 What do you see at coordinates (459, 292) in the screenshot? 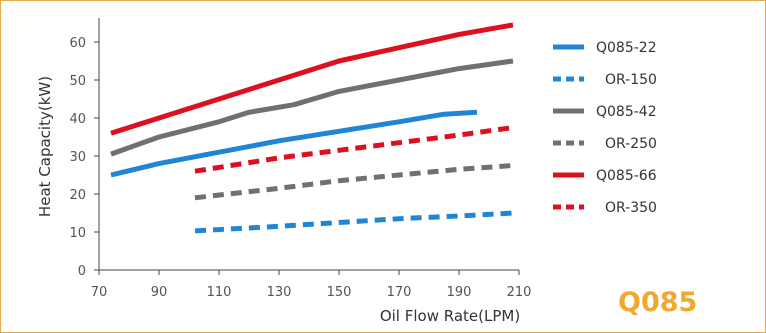
I see `x-tick-label: 190` at bounding box center [459, 292].